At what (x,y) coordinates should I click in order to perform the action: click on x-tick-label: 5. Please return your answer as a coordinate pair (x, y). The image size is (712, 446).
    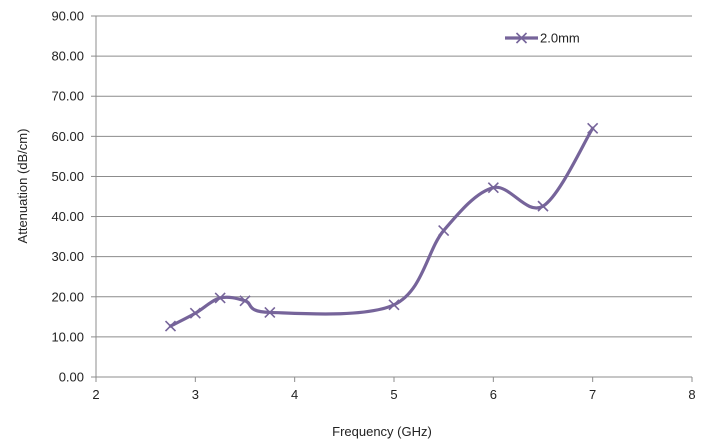
    Looking at the image, I should click on (393, 394).